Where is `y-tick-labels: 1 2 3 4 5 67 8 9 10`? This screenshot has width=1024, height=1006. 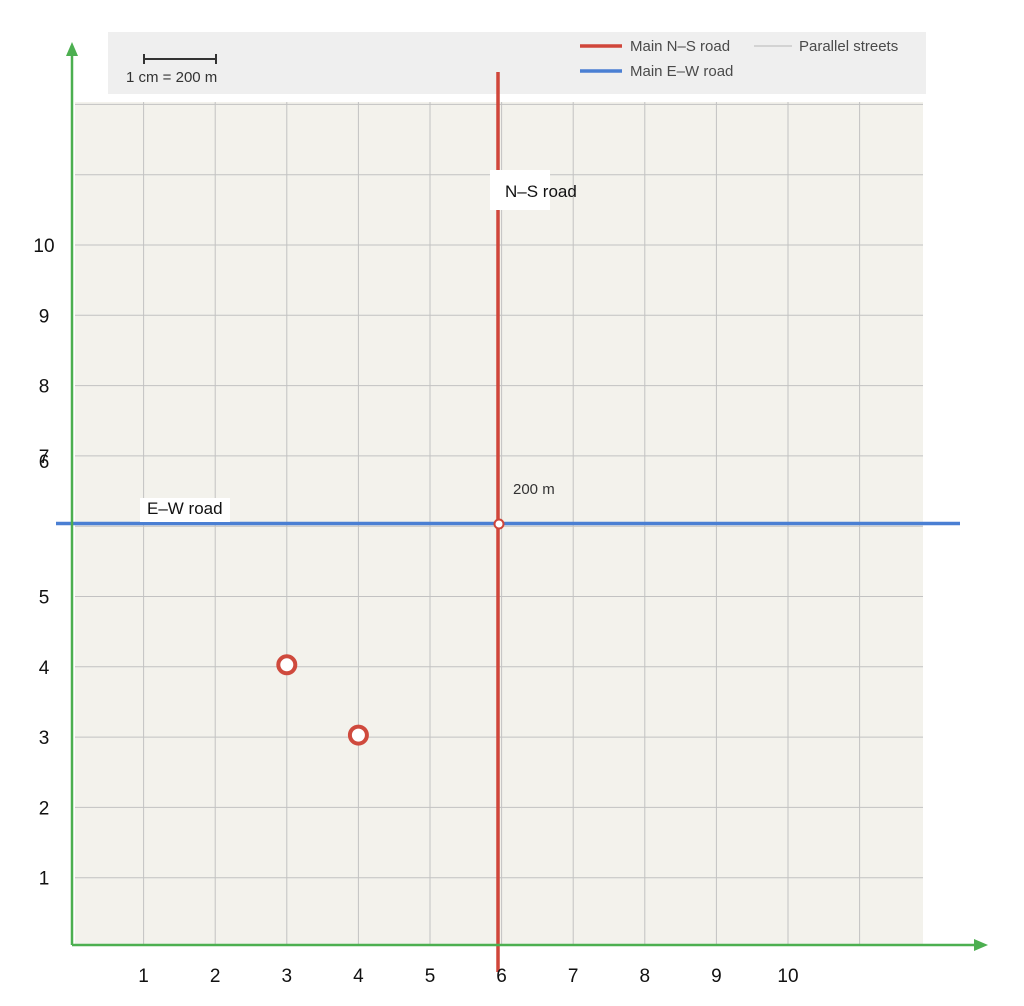 y-tick-labels: 1 2 3 4 5 67 8 9 10 is located at coordinates (43, 563).